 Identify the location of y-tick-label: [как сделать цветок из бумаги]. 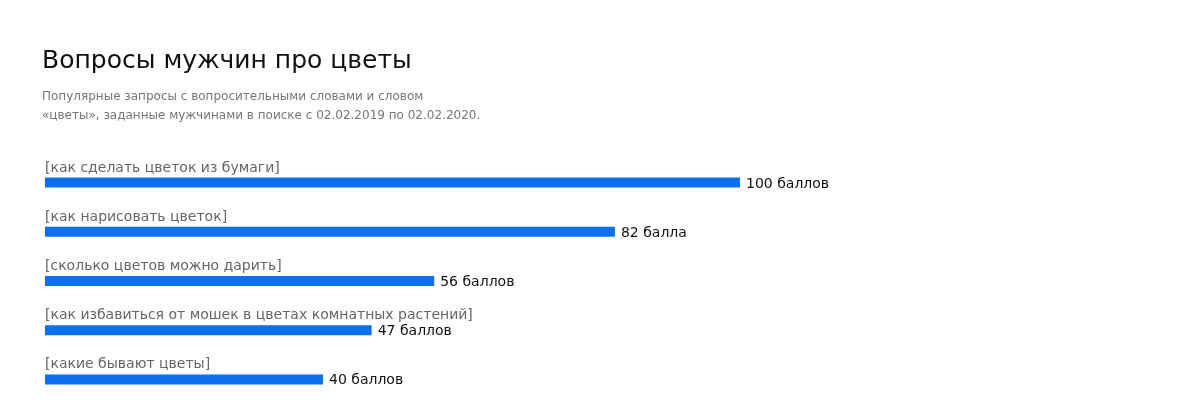
(162, 166).